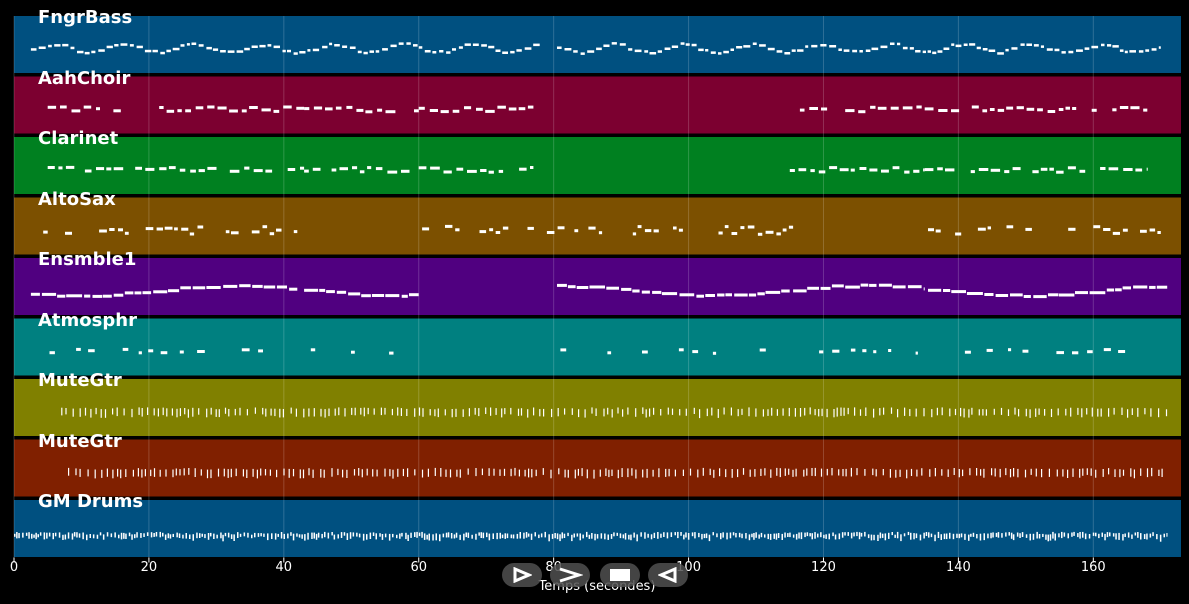  I want to click on stop-icon, so click(620, 575).